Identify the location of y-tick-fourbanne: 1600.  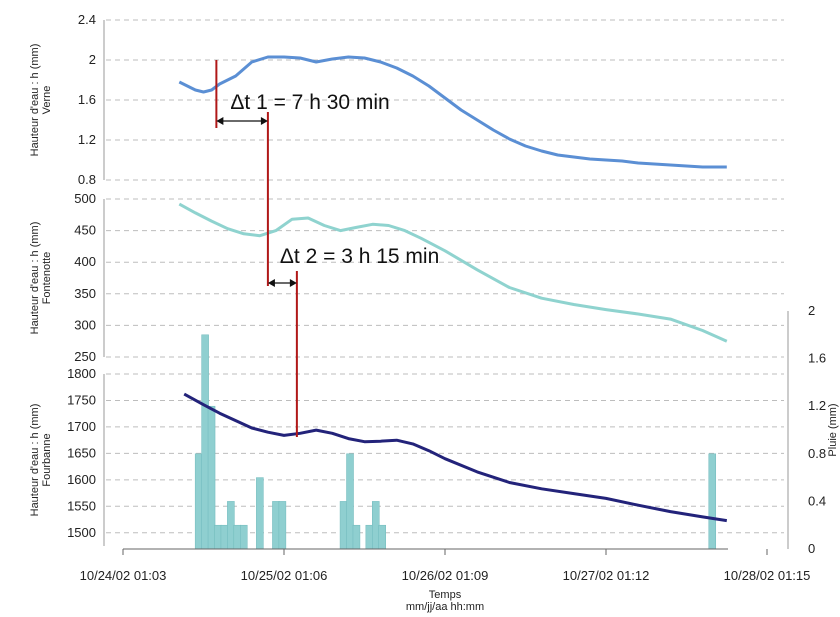
(81, 479).